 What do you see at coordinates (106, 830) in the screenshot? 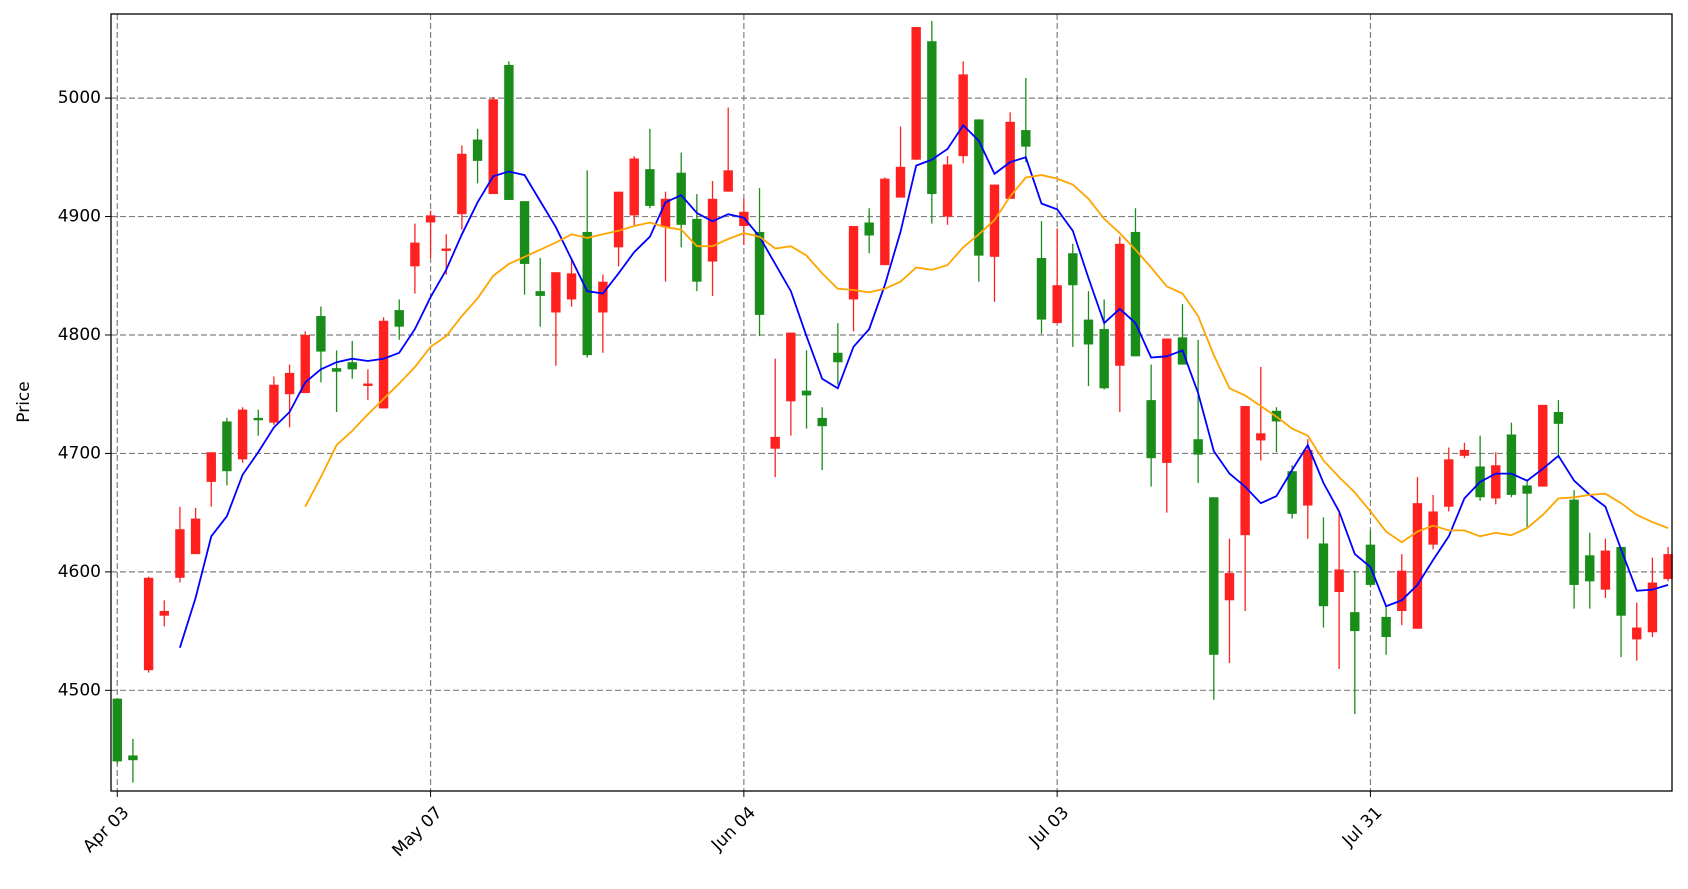
I see `x-tick-label: Apr 03` at bounding box center [106, 830].